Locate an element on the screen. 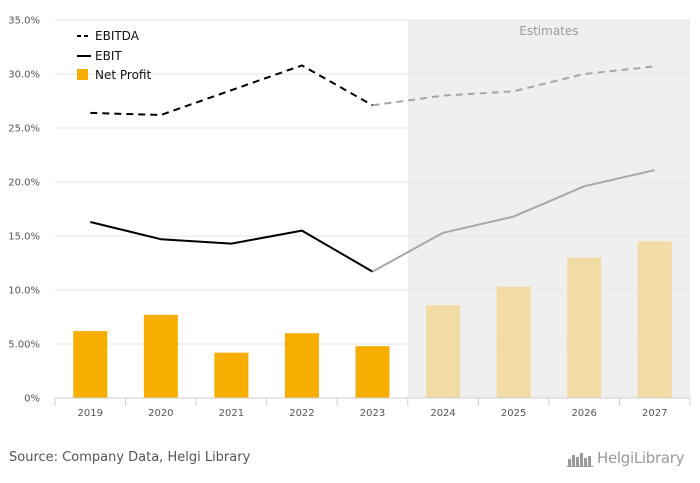  legend-label-ebit: EBIT is located at coordinates (108, 56).